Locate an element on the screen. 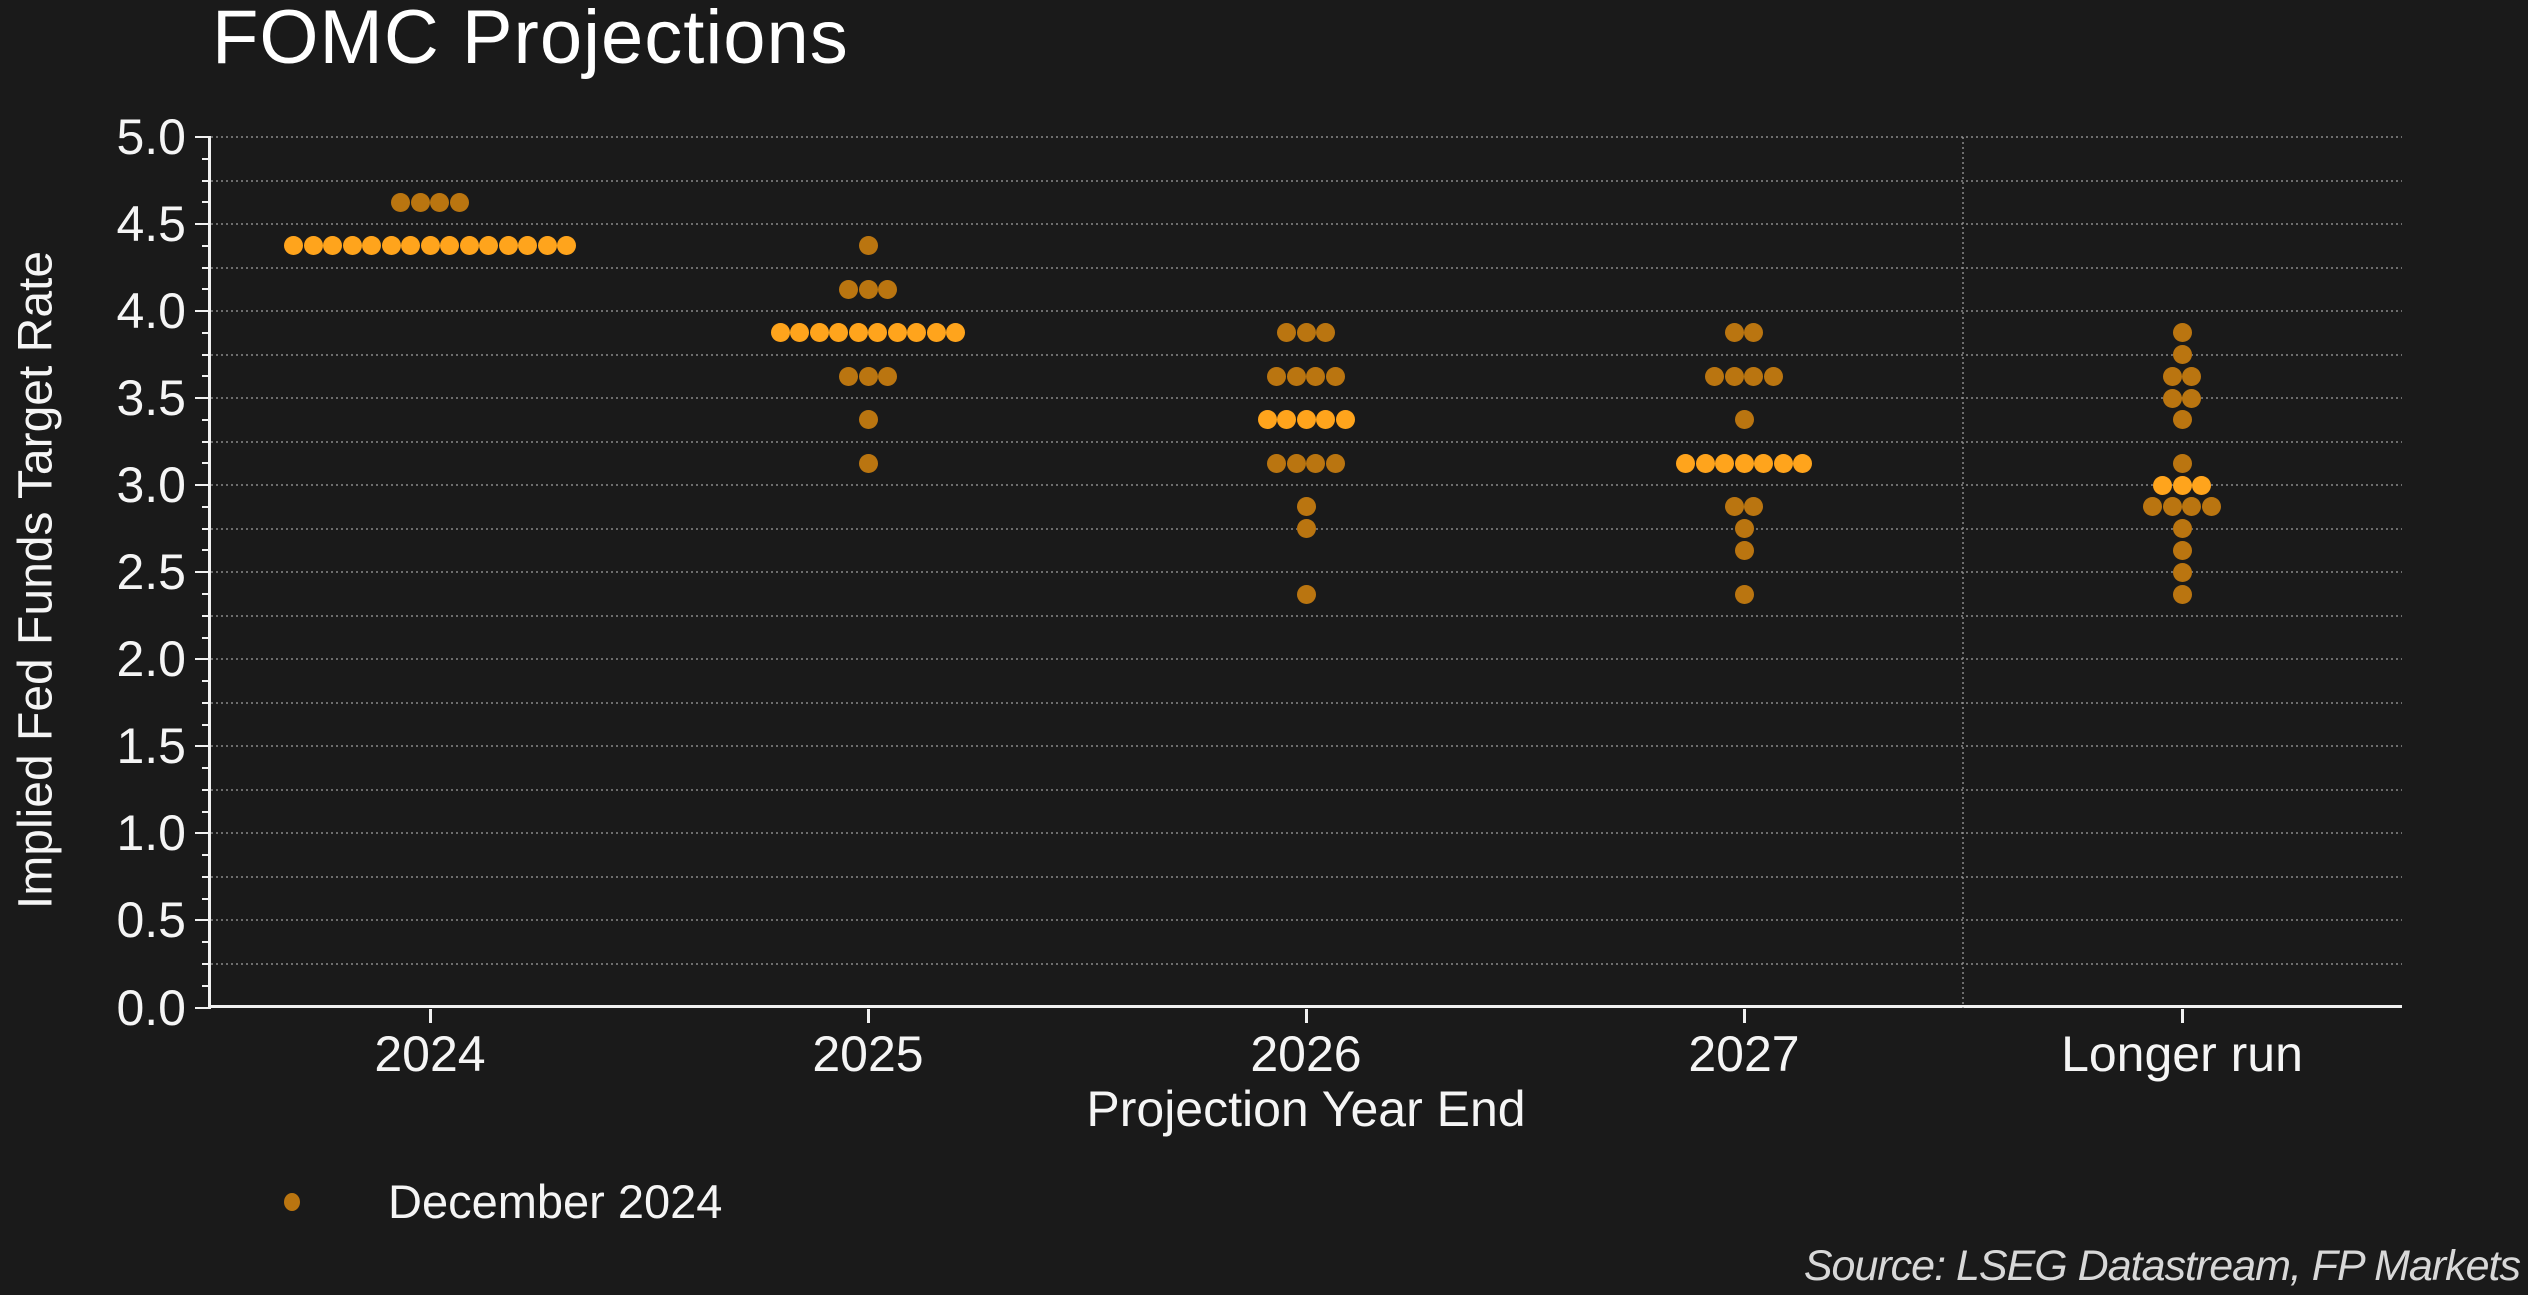 This screenshot has height=1295, width=2528. y-tick-label: 1.0 is located at coordinates (151, 833).